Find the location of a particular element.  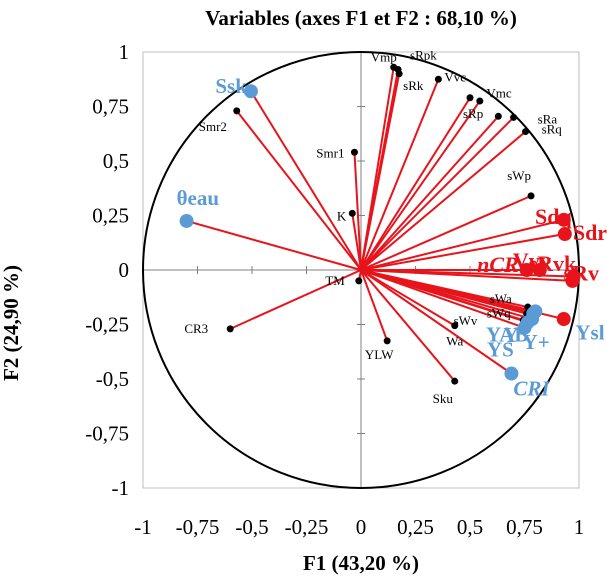

y-tick-label: -0,5 is located at coordinates (112, 379).